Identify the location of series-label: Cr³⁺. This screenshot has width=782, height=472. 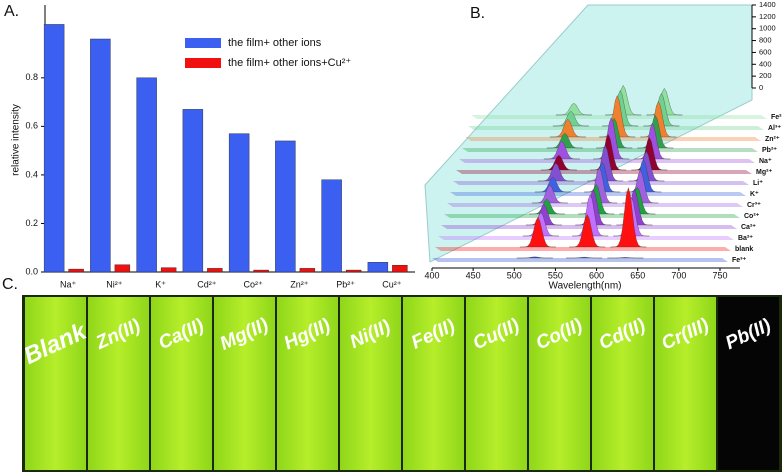
(754, 205).